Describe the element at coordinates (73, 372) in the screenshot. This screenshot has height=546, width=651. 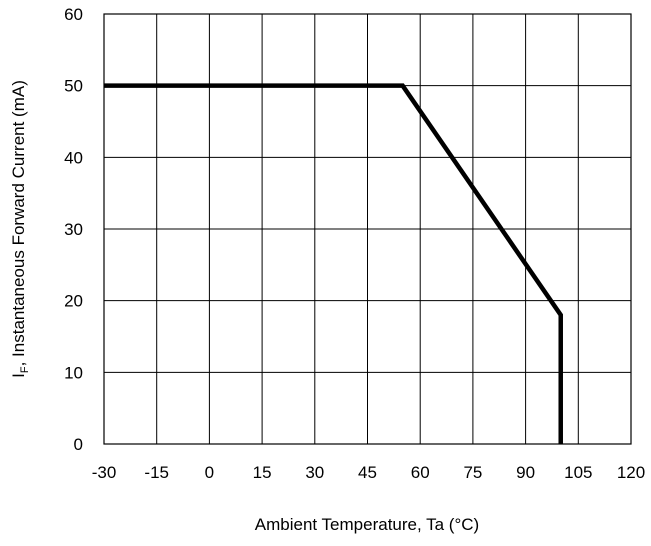
I see `y-tick-label: 10` at that location.